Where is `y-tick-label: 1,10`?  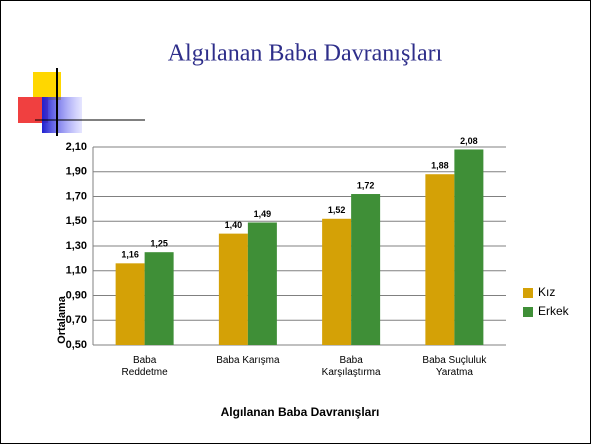 y-tick-label: 1,10 is located at coordinates (76, 271).